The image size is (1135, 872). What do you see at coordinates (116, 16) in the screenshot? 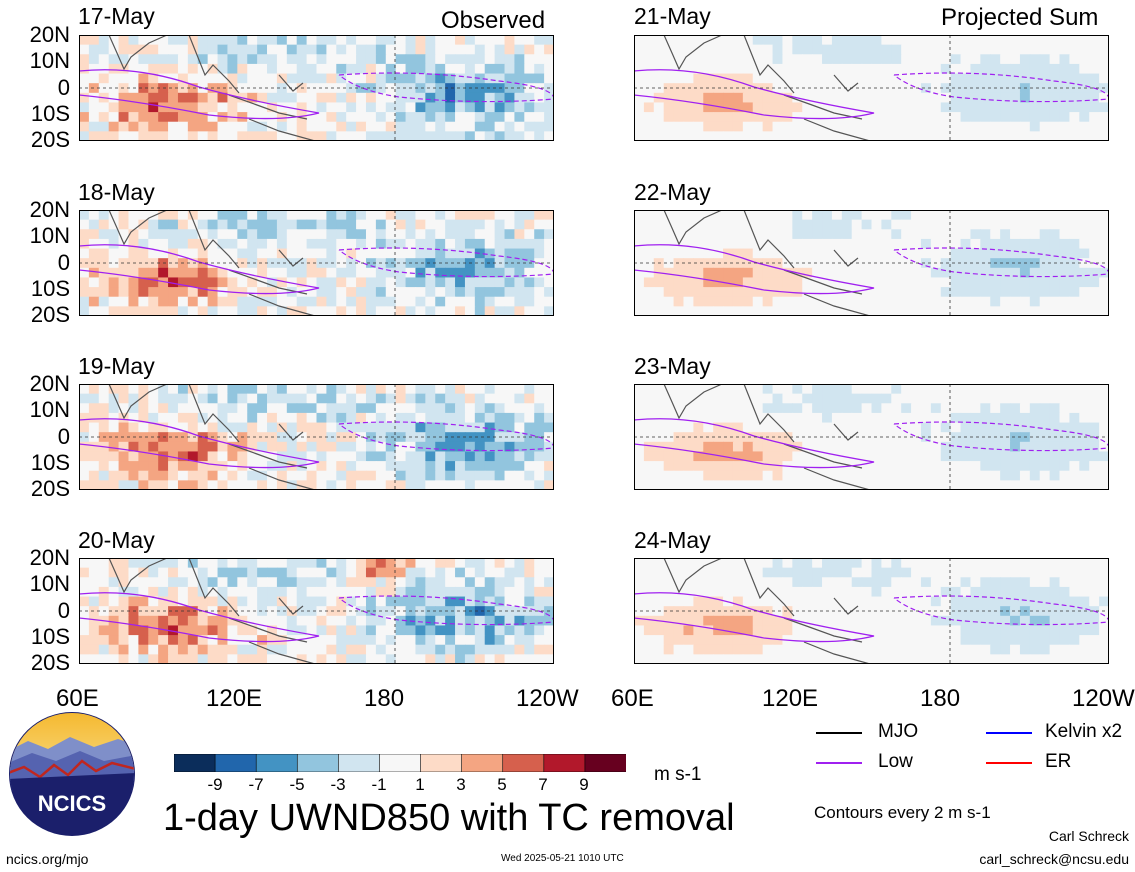
I see `panel-date-title: 17-May` at bounding box center [116, 16].